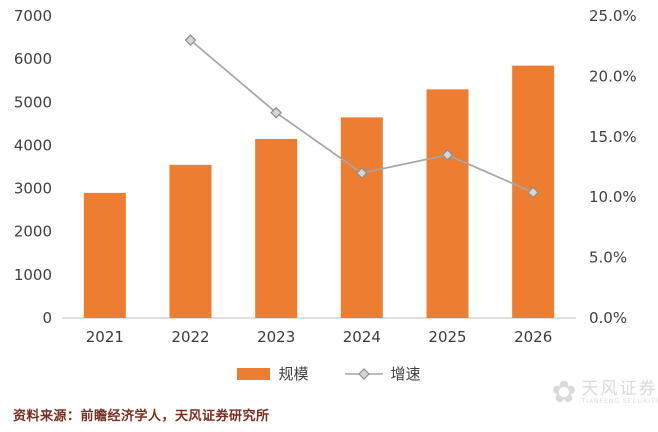 Image resolution: width=658 pixels, height=432 pixels. What do you see at coordinates (329, 373) in the screenshot?
I see `chart-legend: 规模 增速` at bounding box center [329, 373].